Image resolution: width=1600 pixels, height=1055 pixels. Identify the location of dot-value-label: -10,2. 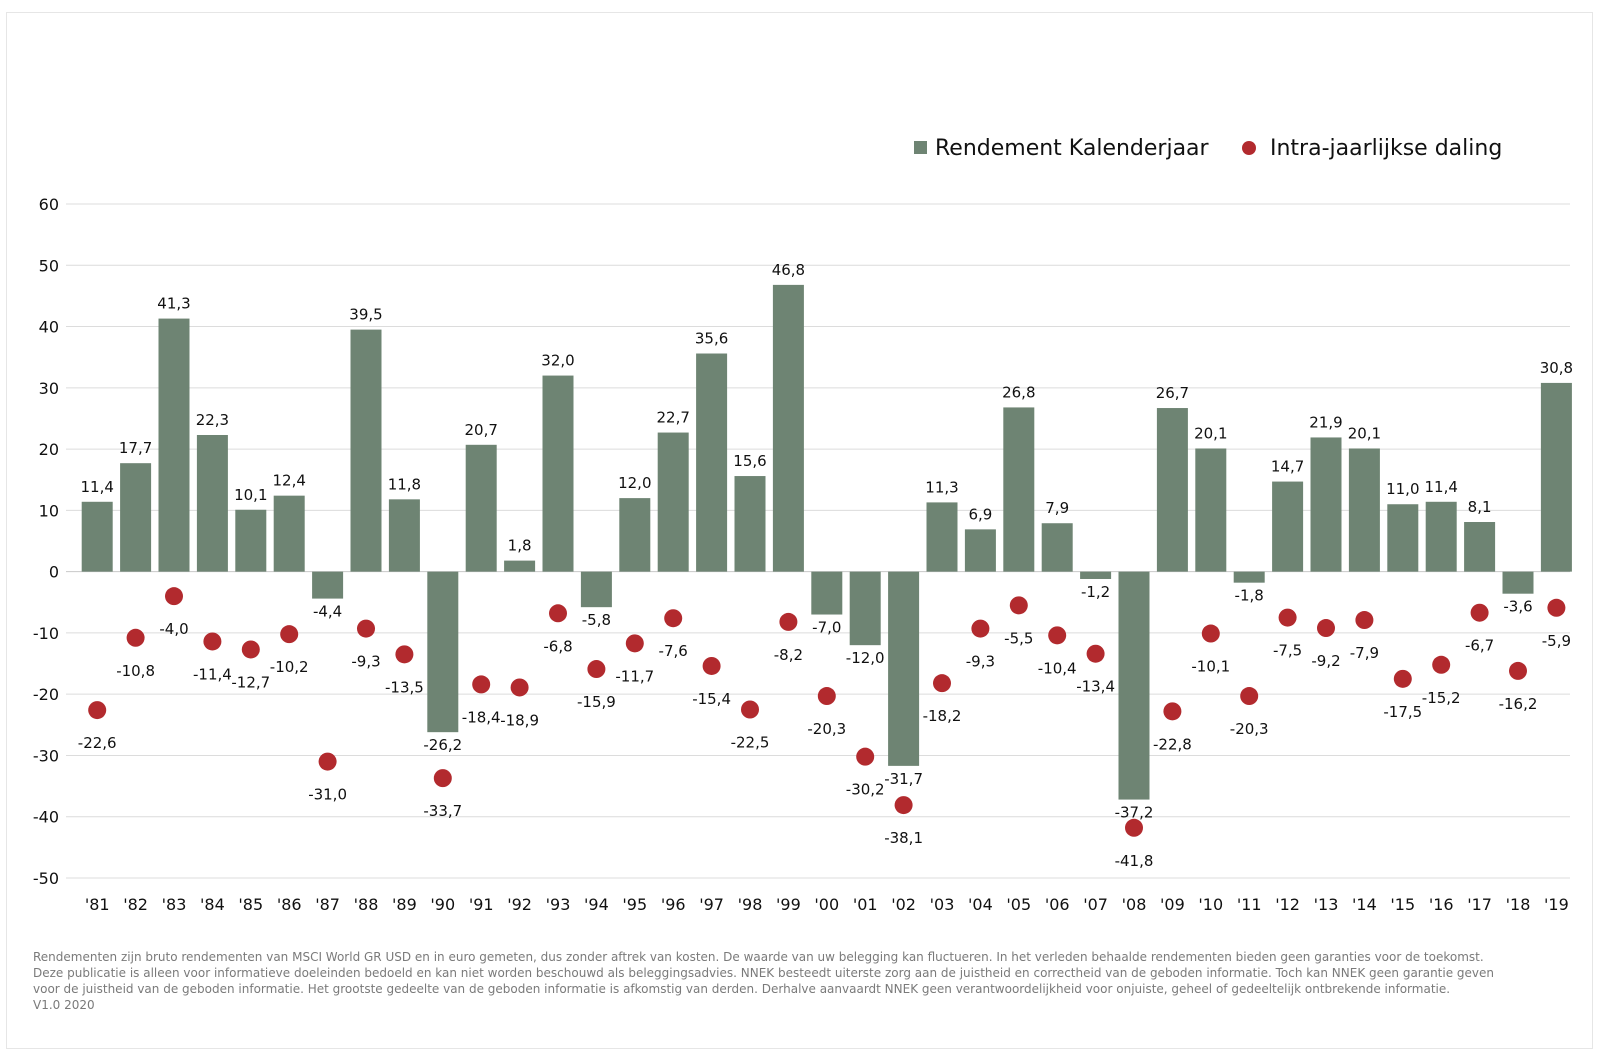
(289, 667).